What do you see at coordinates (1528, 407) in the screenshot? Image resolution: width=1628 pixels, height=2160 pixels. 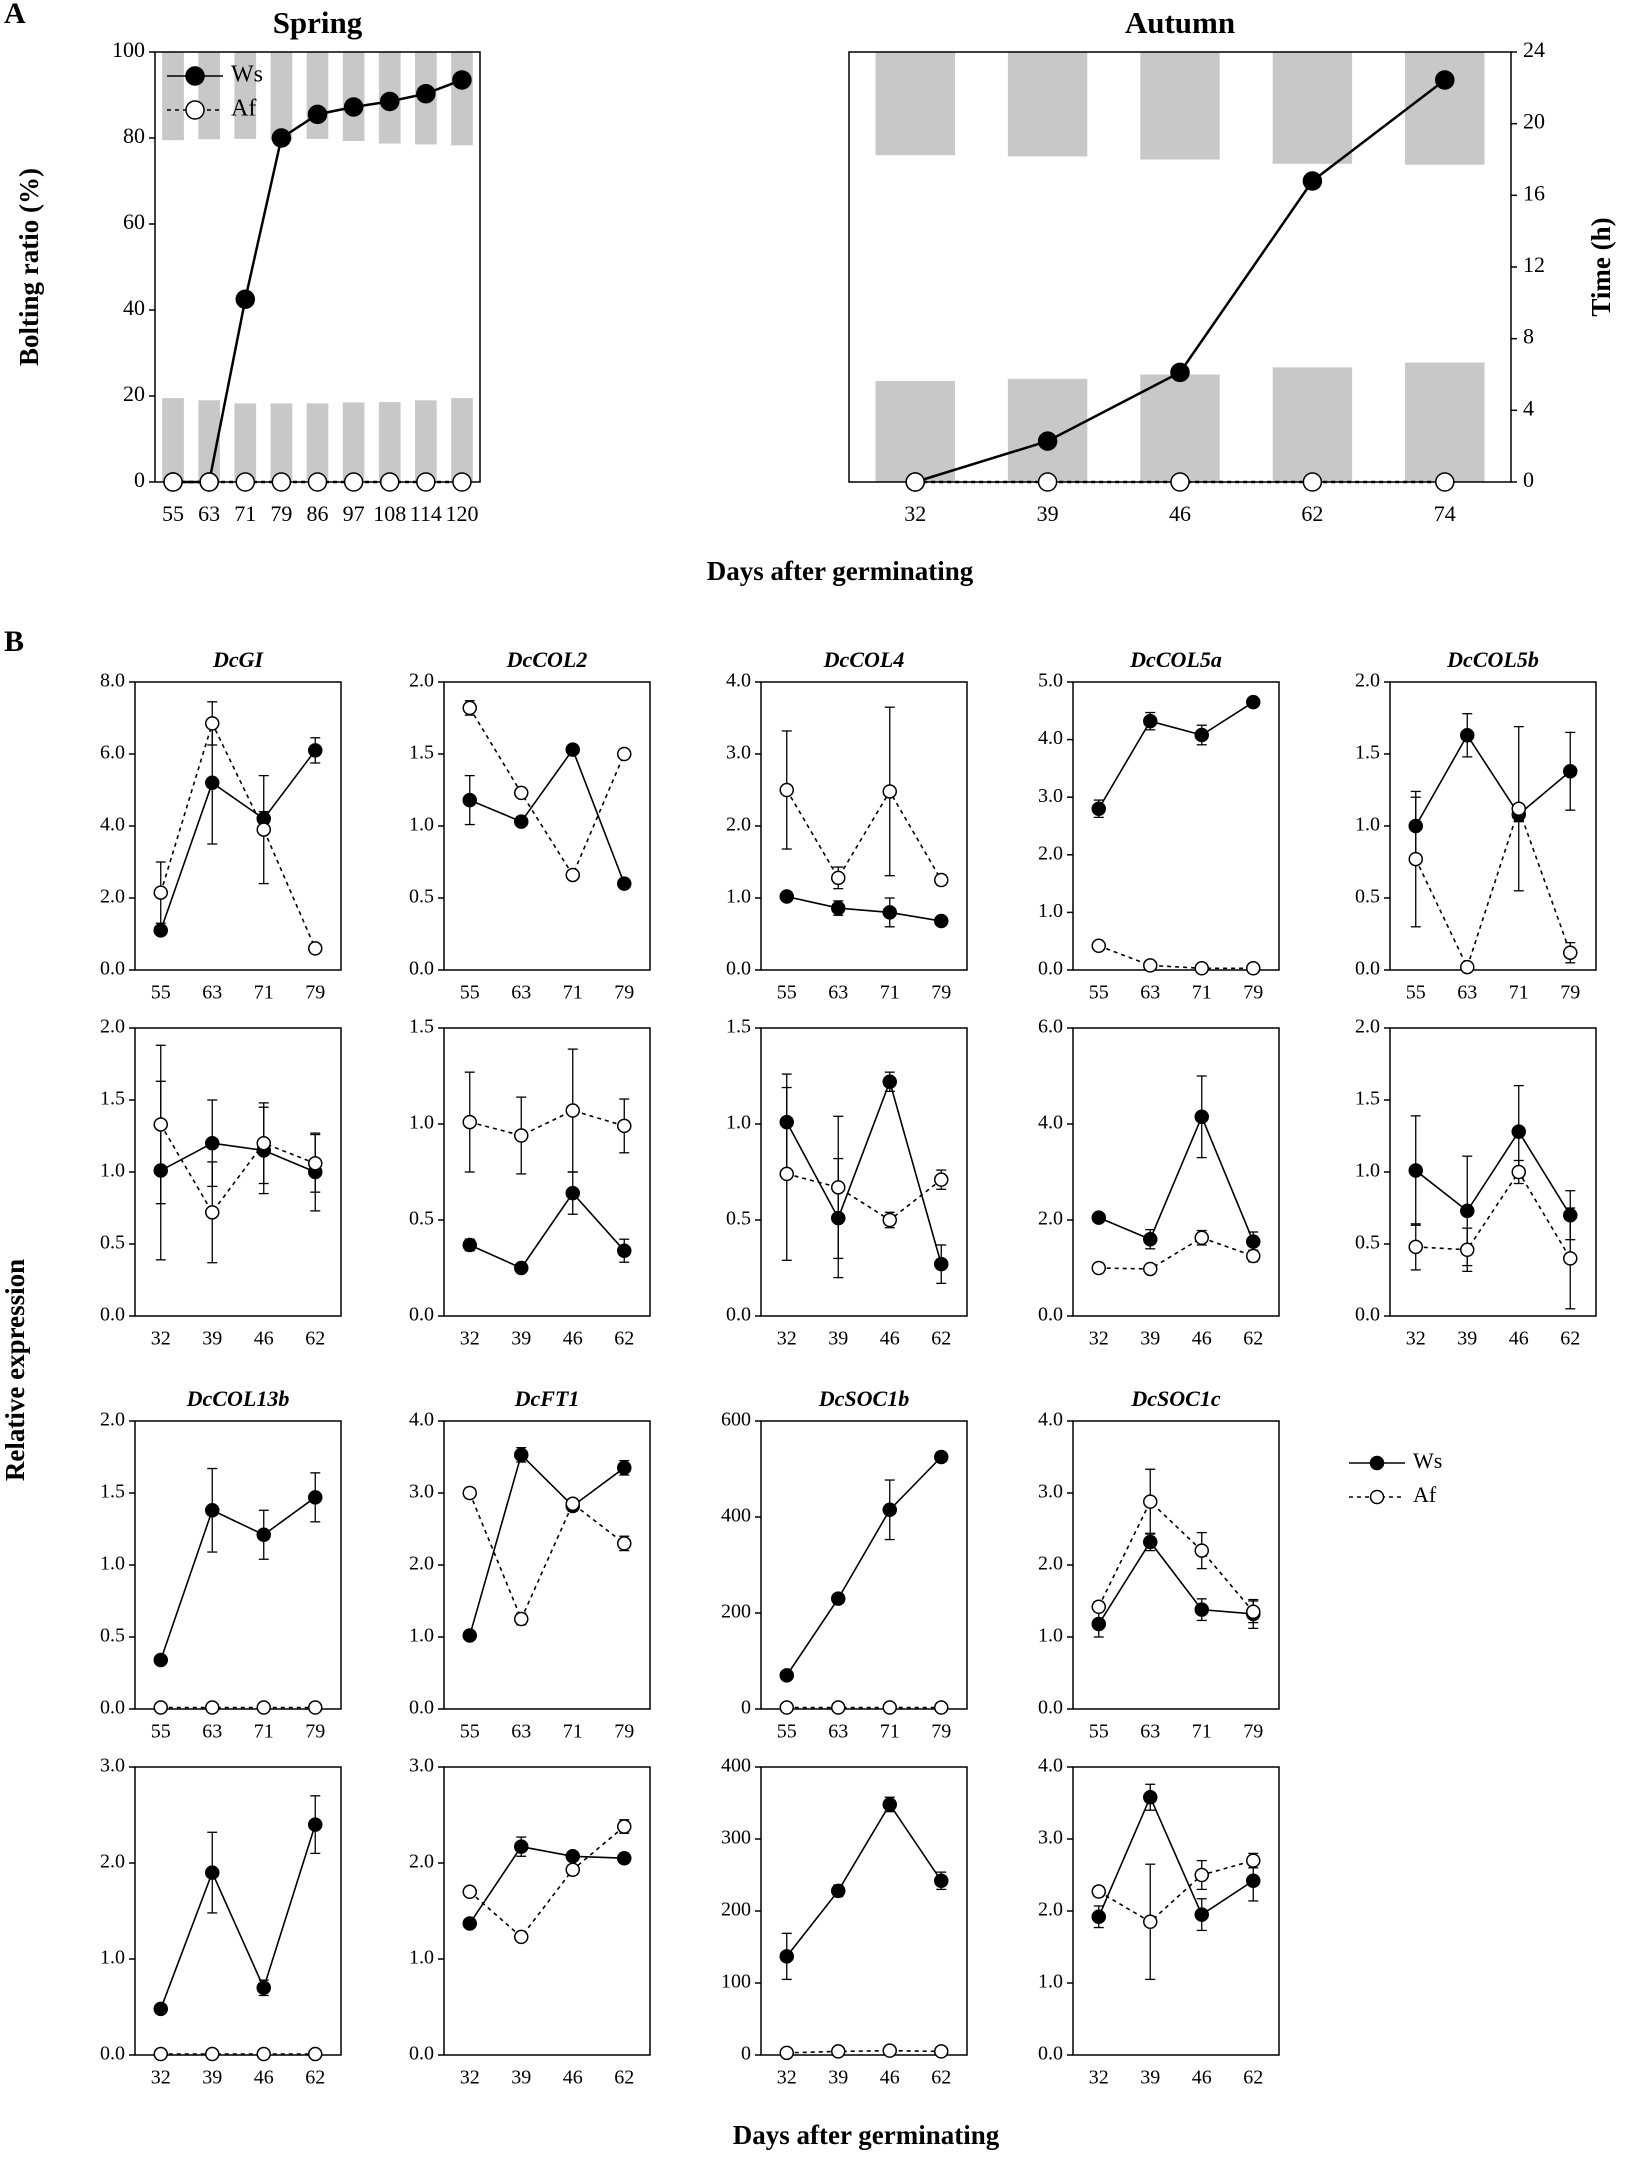 I see `y2-tick-label: 4` at bounding box center [1528, 407].